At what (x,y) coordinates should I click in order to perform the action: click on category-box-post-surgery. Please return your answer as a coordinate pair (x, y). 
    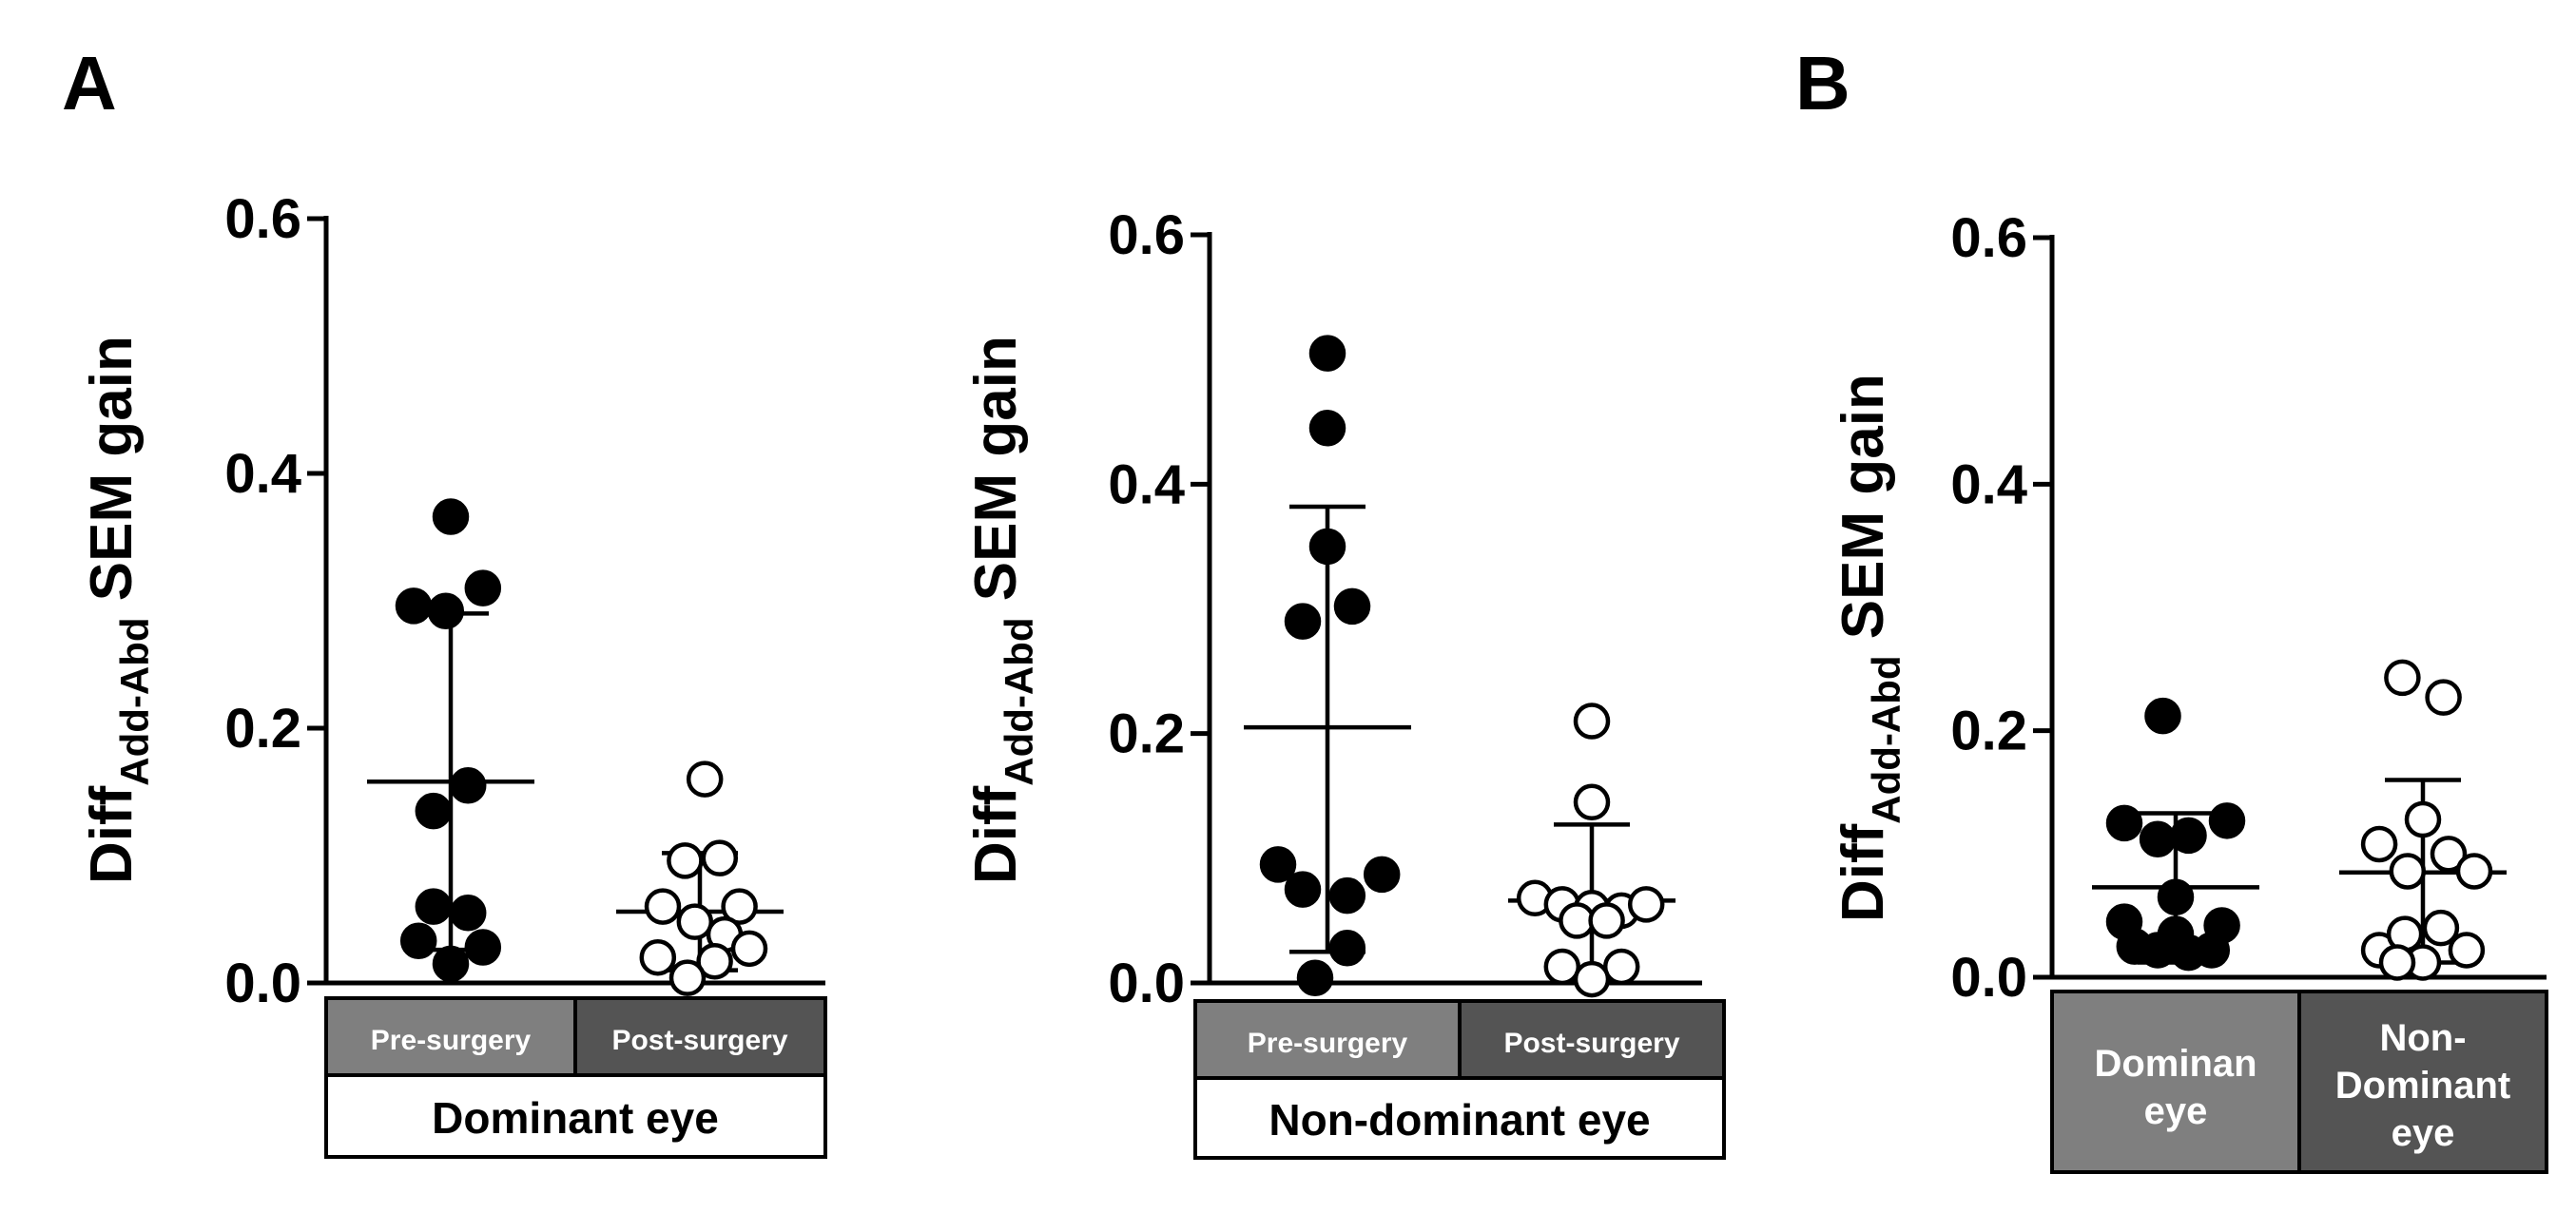
    Looking at the image, I should click on (700, 1037).